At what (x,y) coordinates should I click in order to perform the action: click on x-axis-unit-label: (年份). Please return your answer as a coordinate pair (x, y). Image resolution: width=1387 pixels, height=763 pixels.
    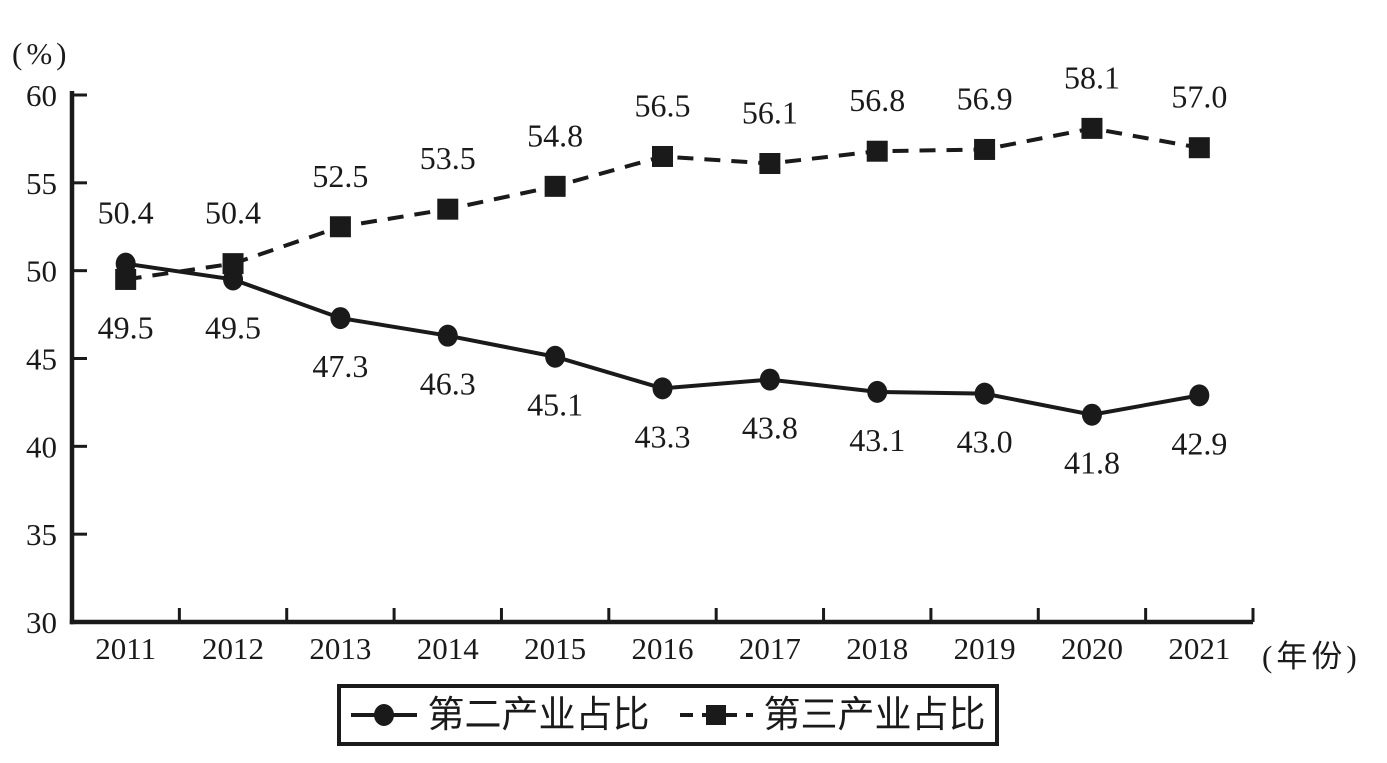
    Looking at the image, I should click on (1311, 656).